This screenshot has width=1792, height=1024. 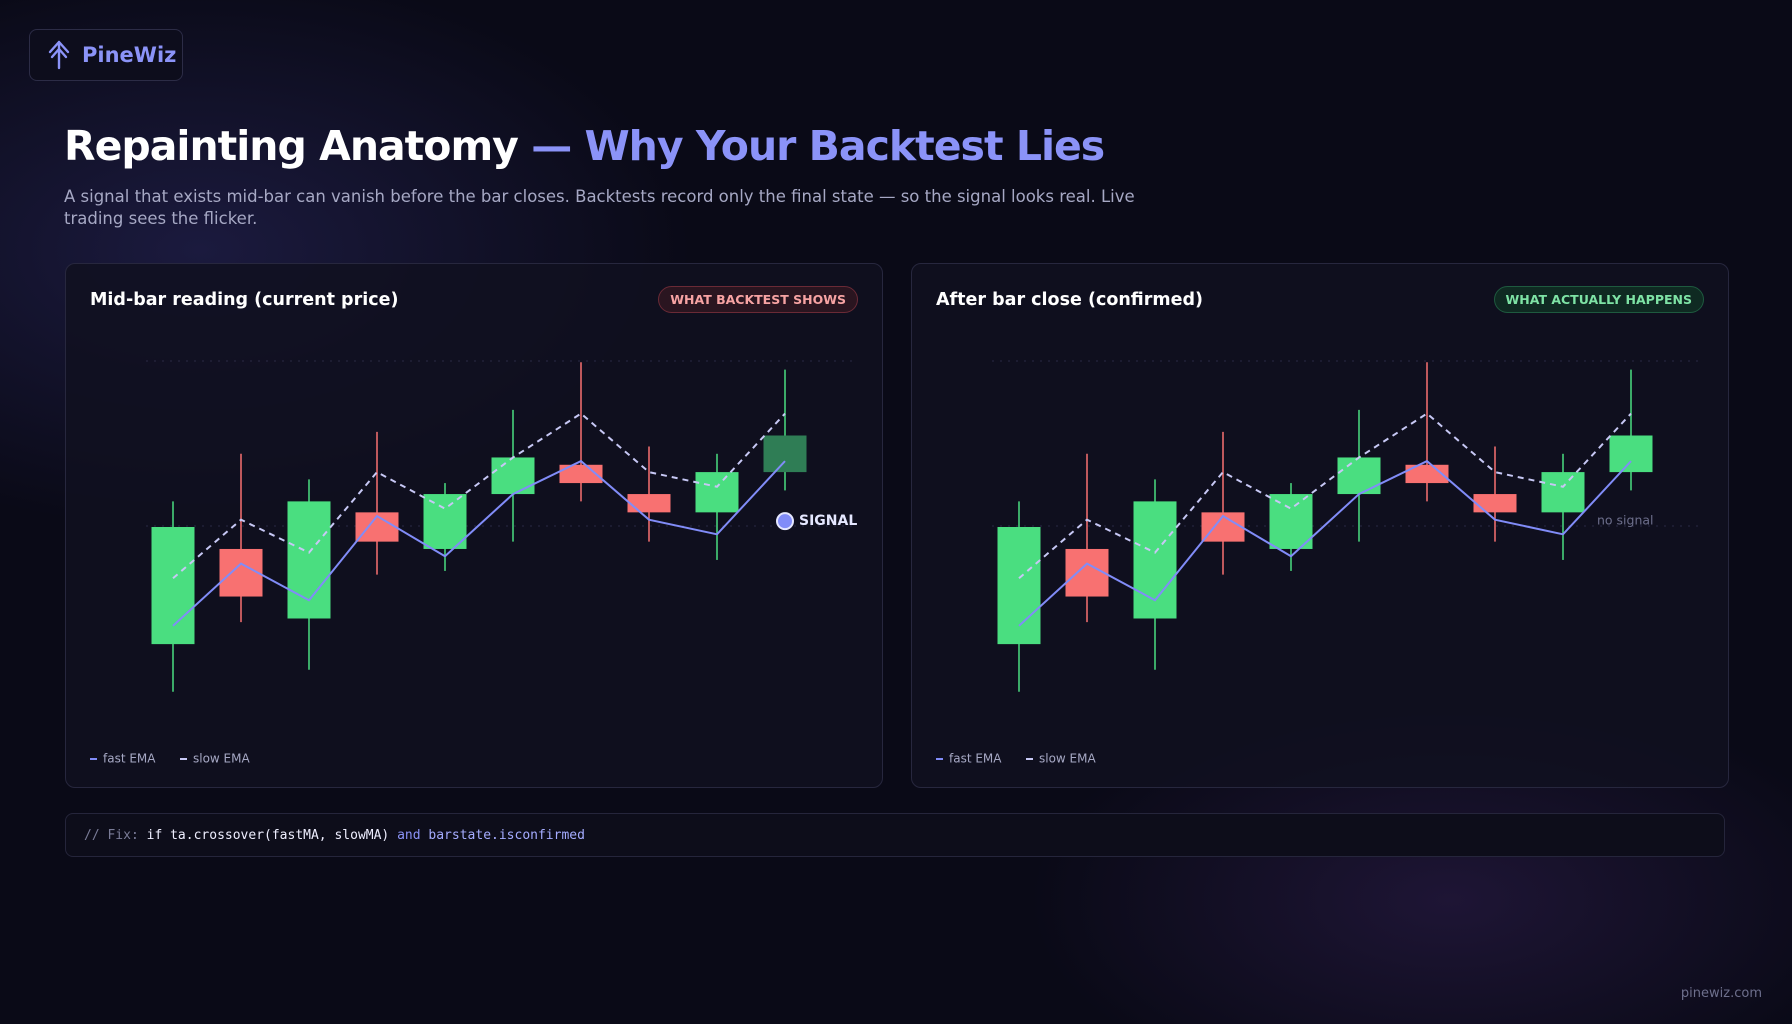 What do you see at coordinates (291, 146) in the screenshot?
I see `title-main: Repainting Anatomy` at bounding box center [291, 146].